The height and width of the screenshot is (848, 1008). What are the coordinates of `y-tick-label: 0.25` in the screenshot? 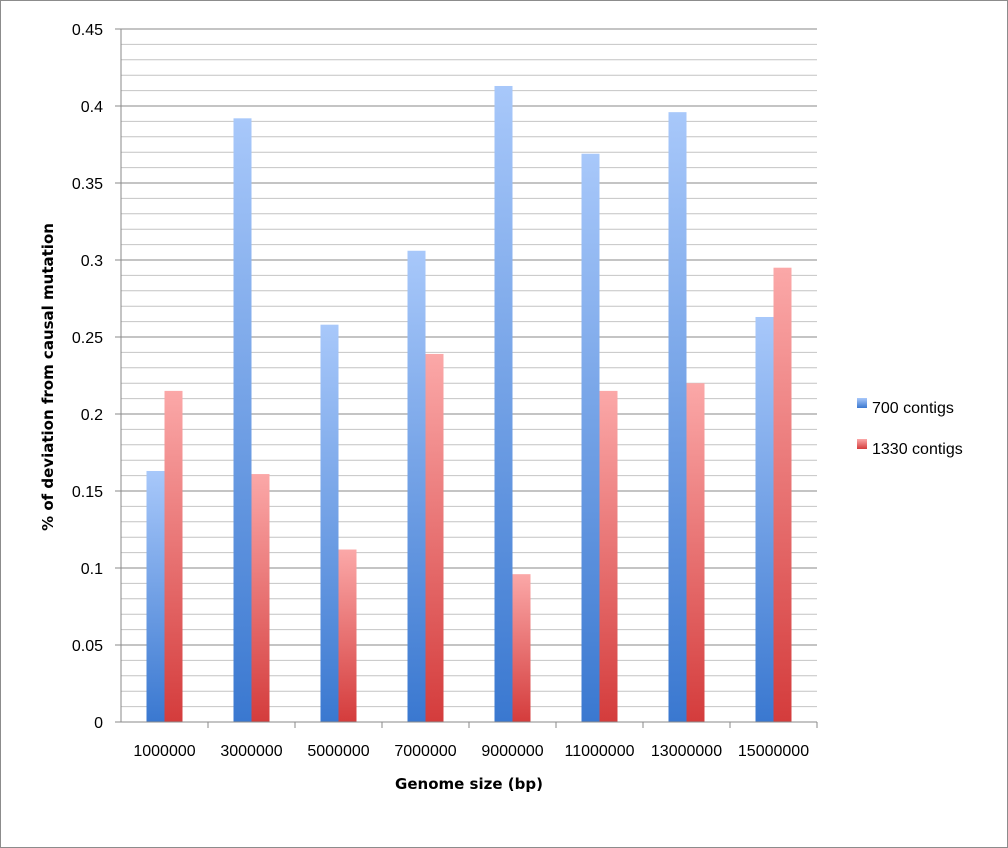 It's located at (87, 338).